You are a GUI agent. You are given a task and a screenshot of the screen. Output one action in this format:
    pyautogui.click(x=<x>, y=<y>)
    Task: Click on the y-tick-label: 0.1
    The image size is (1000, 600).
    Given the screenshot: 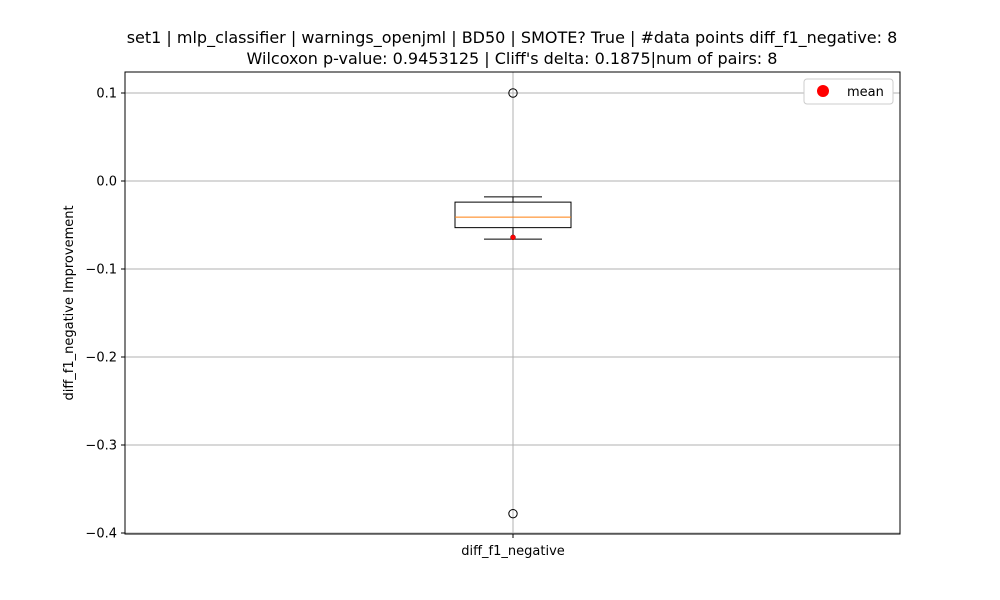 What is the action you would take?
    pyautogui.click(x=106, y=94)
    